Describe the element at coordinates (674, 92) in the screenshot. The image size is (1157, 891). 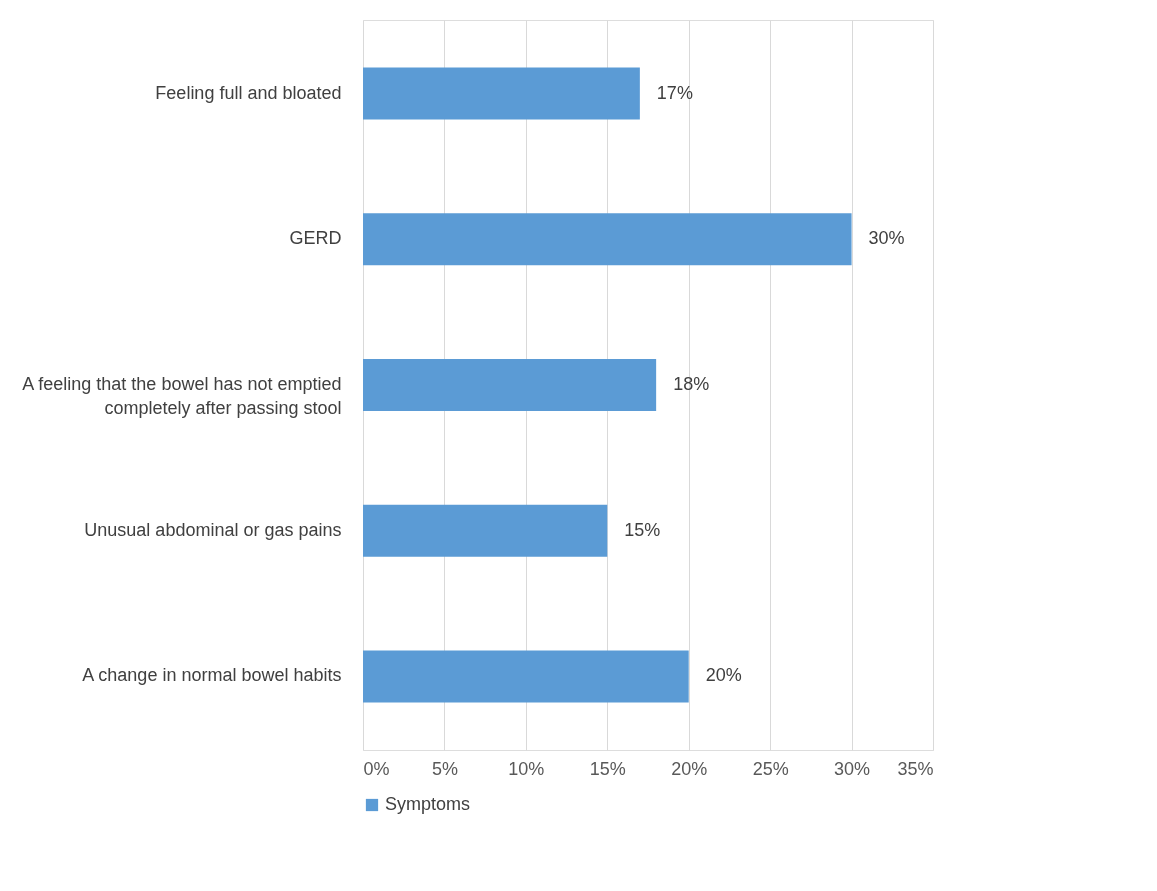
I see `data-label: 17%` at that location.